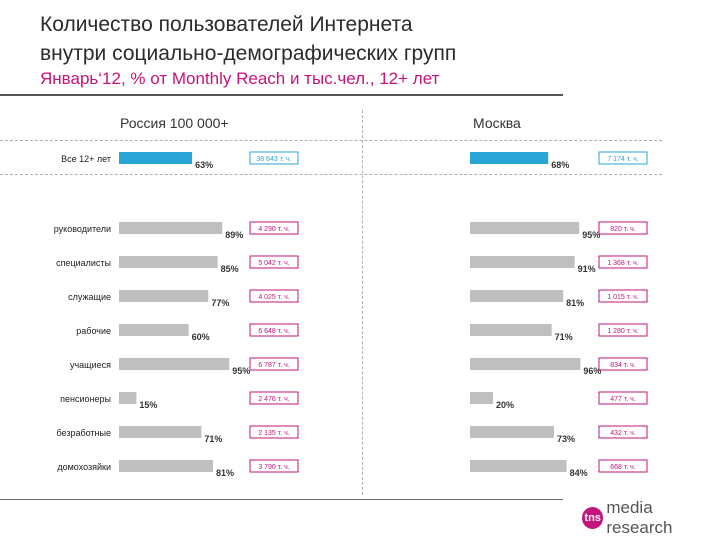  What do you see at coordinates (592, 371) in the screenshot?
I see `moscow-value-label-5: 96%` at bounding box center [592, 371].